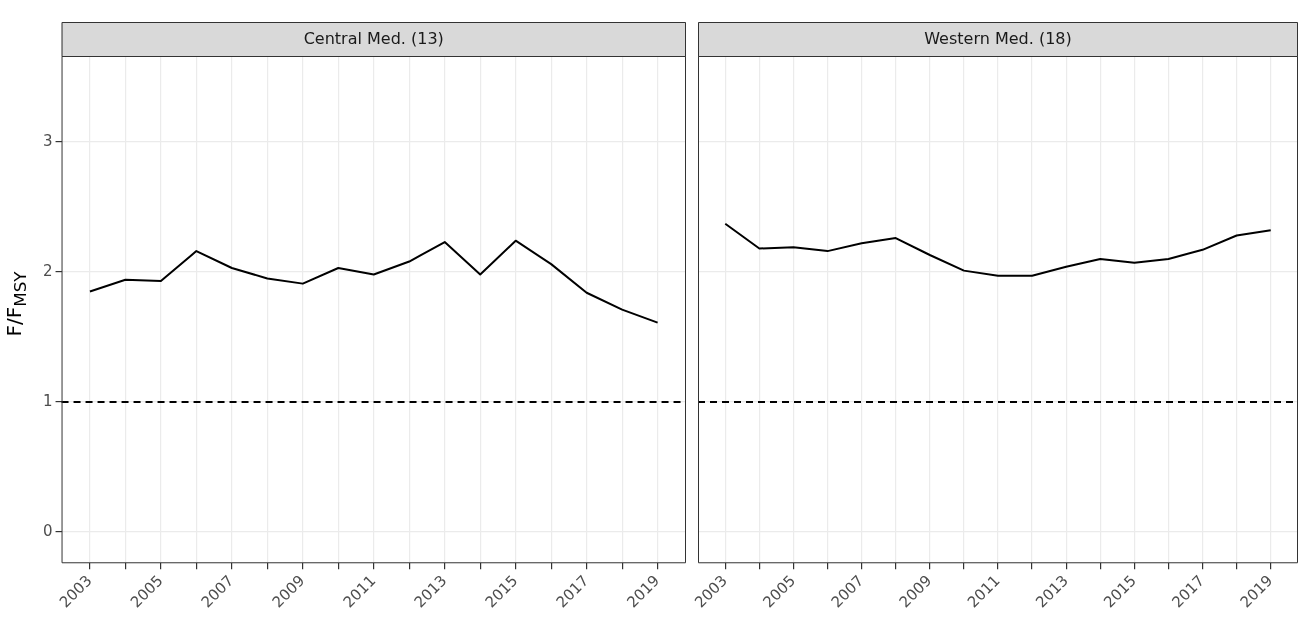 This screenshot has width=1298, height=619. Describe the element at coordinates (48, 400) in the screenshot. I see `y-tick-label: 1` at that location.